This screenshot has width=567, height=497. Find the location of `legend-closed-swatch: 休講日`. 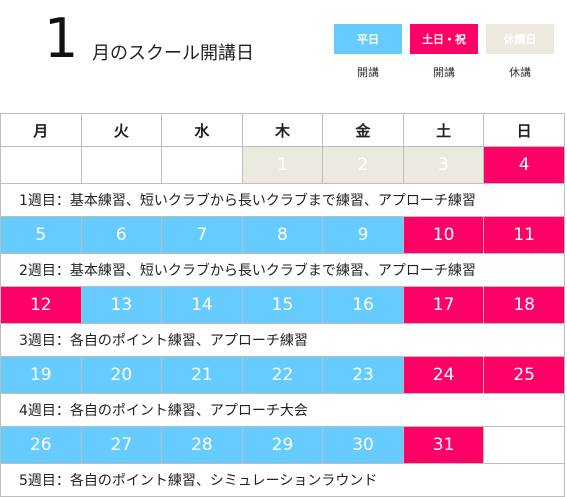

legend-closed-swatch: 休講日 is located at coordinates (520, 39).